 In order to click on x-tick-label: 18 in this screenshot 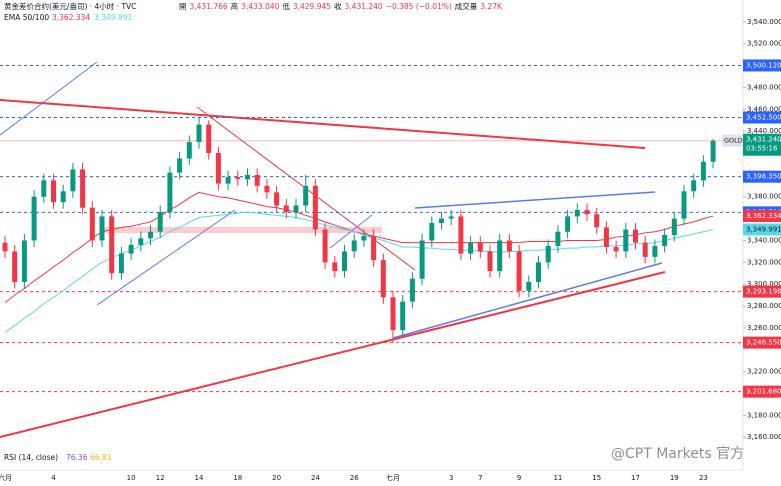, I will do `click(237, 478)`.